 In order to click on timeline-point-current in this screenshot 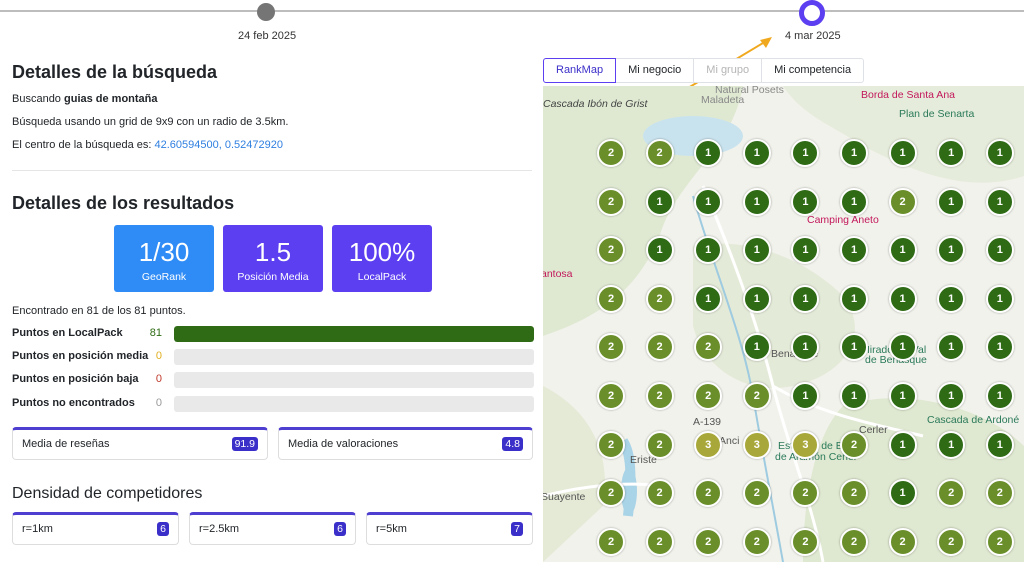, I will do `click(812, 13)`.